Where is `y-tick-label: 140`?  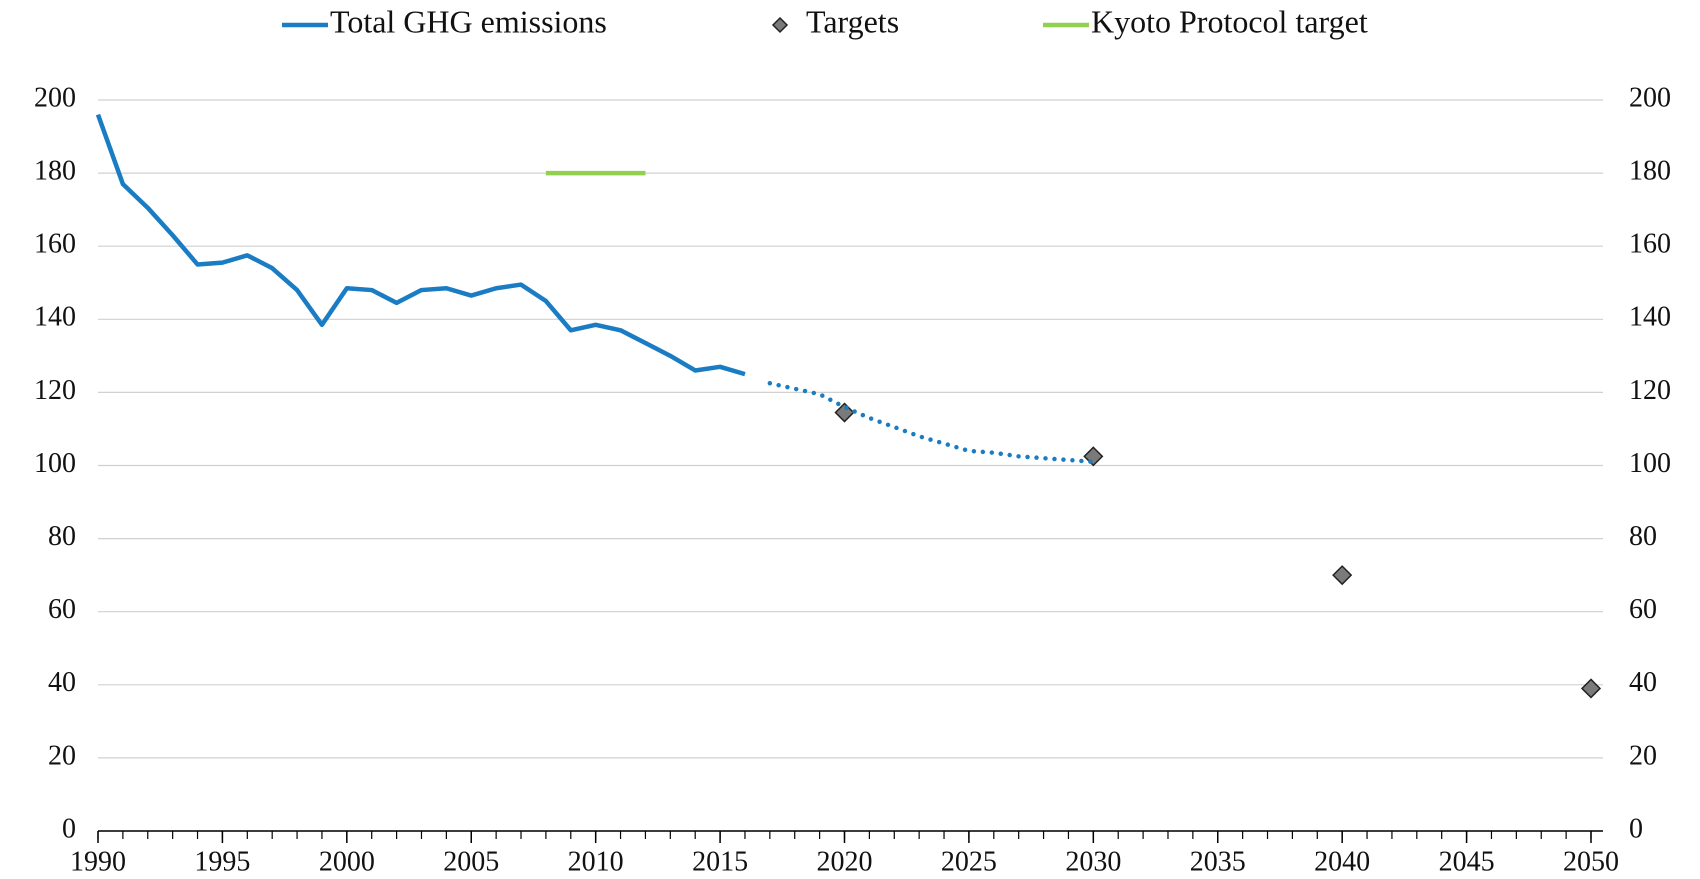 y-tick-label: 140 is located at coordinates (55, 317).